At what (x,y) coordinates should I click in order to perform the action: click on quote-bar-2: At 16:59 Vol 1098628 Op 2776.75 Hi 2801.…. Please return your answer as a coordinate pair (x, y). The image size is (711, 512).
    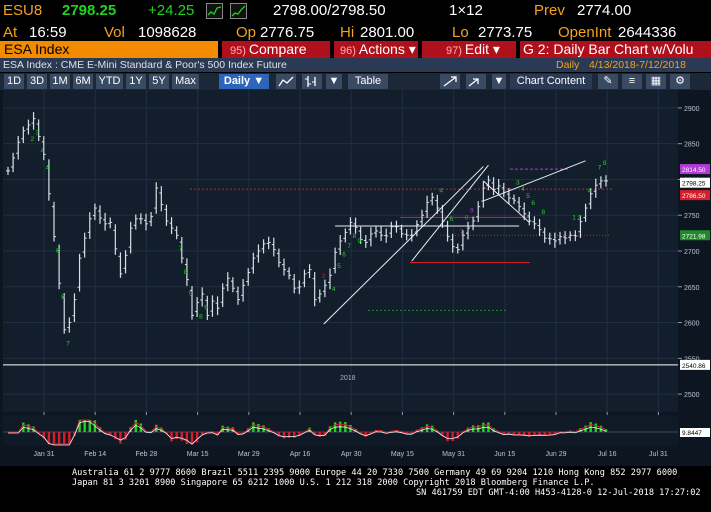
    Looking at the image, I should click on (355, 32).